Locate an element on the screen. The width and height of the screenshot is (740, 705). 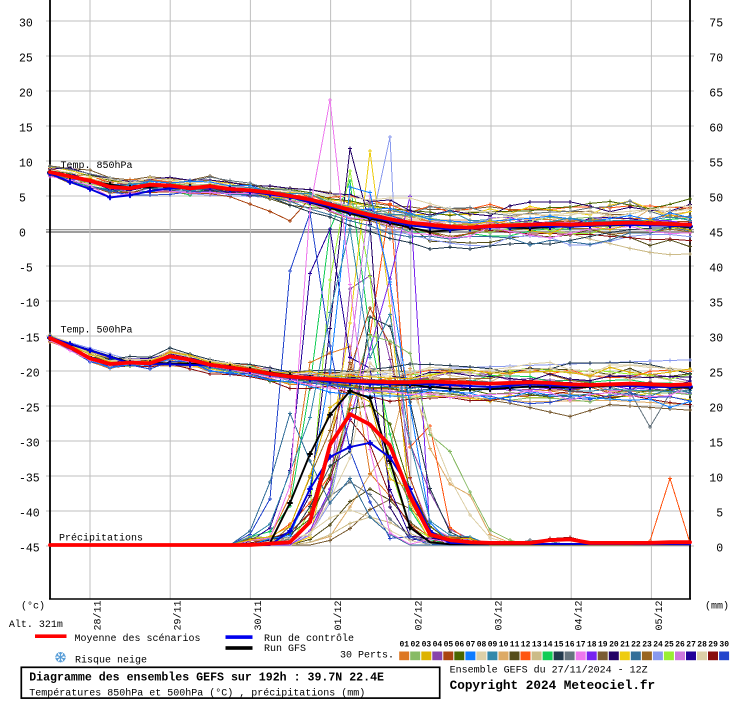
svg-text: (mm) is located at coordinates (717, 607).